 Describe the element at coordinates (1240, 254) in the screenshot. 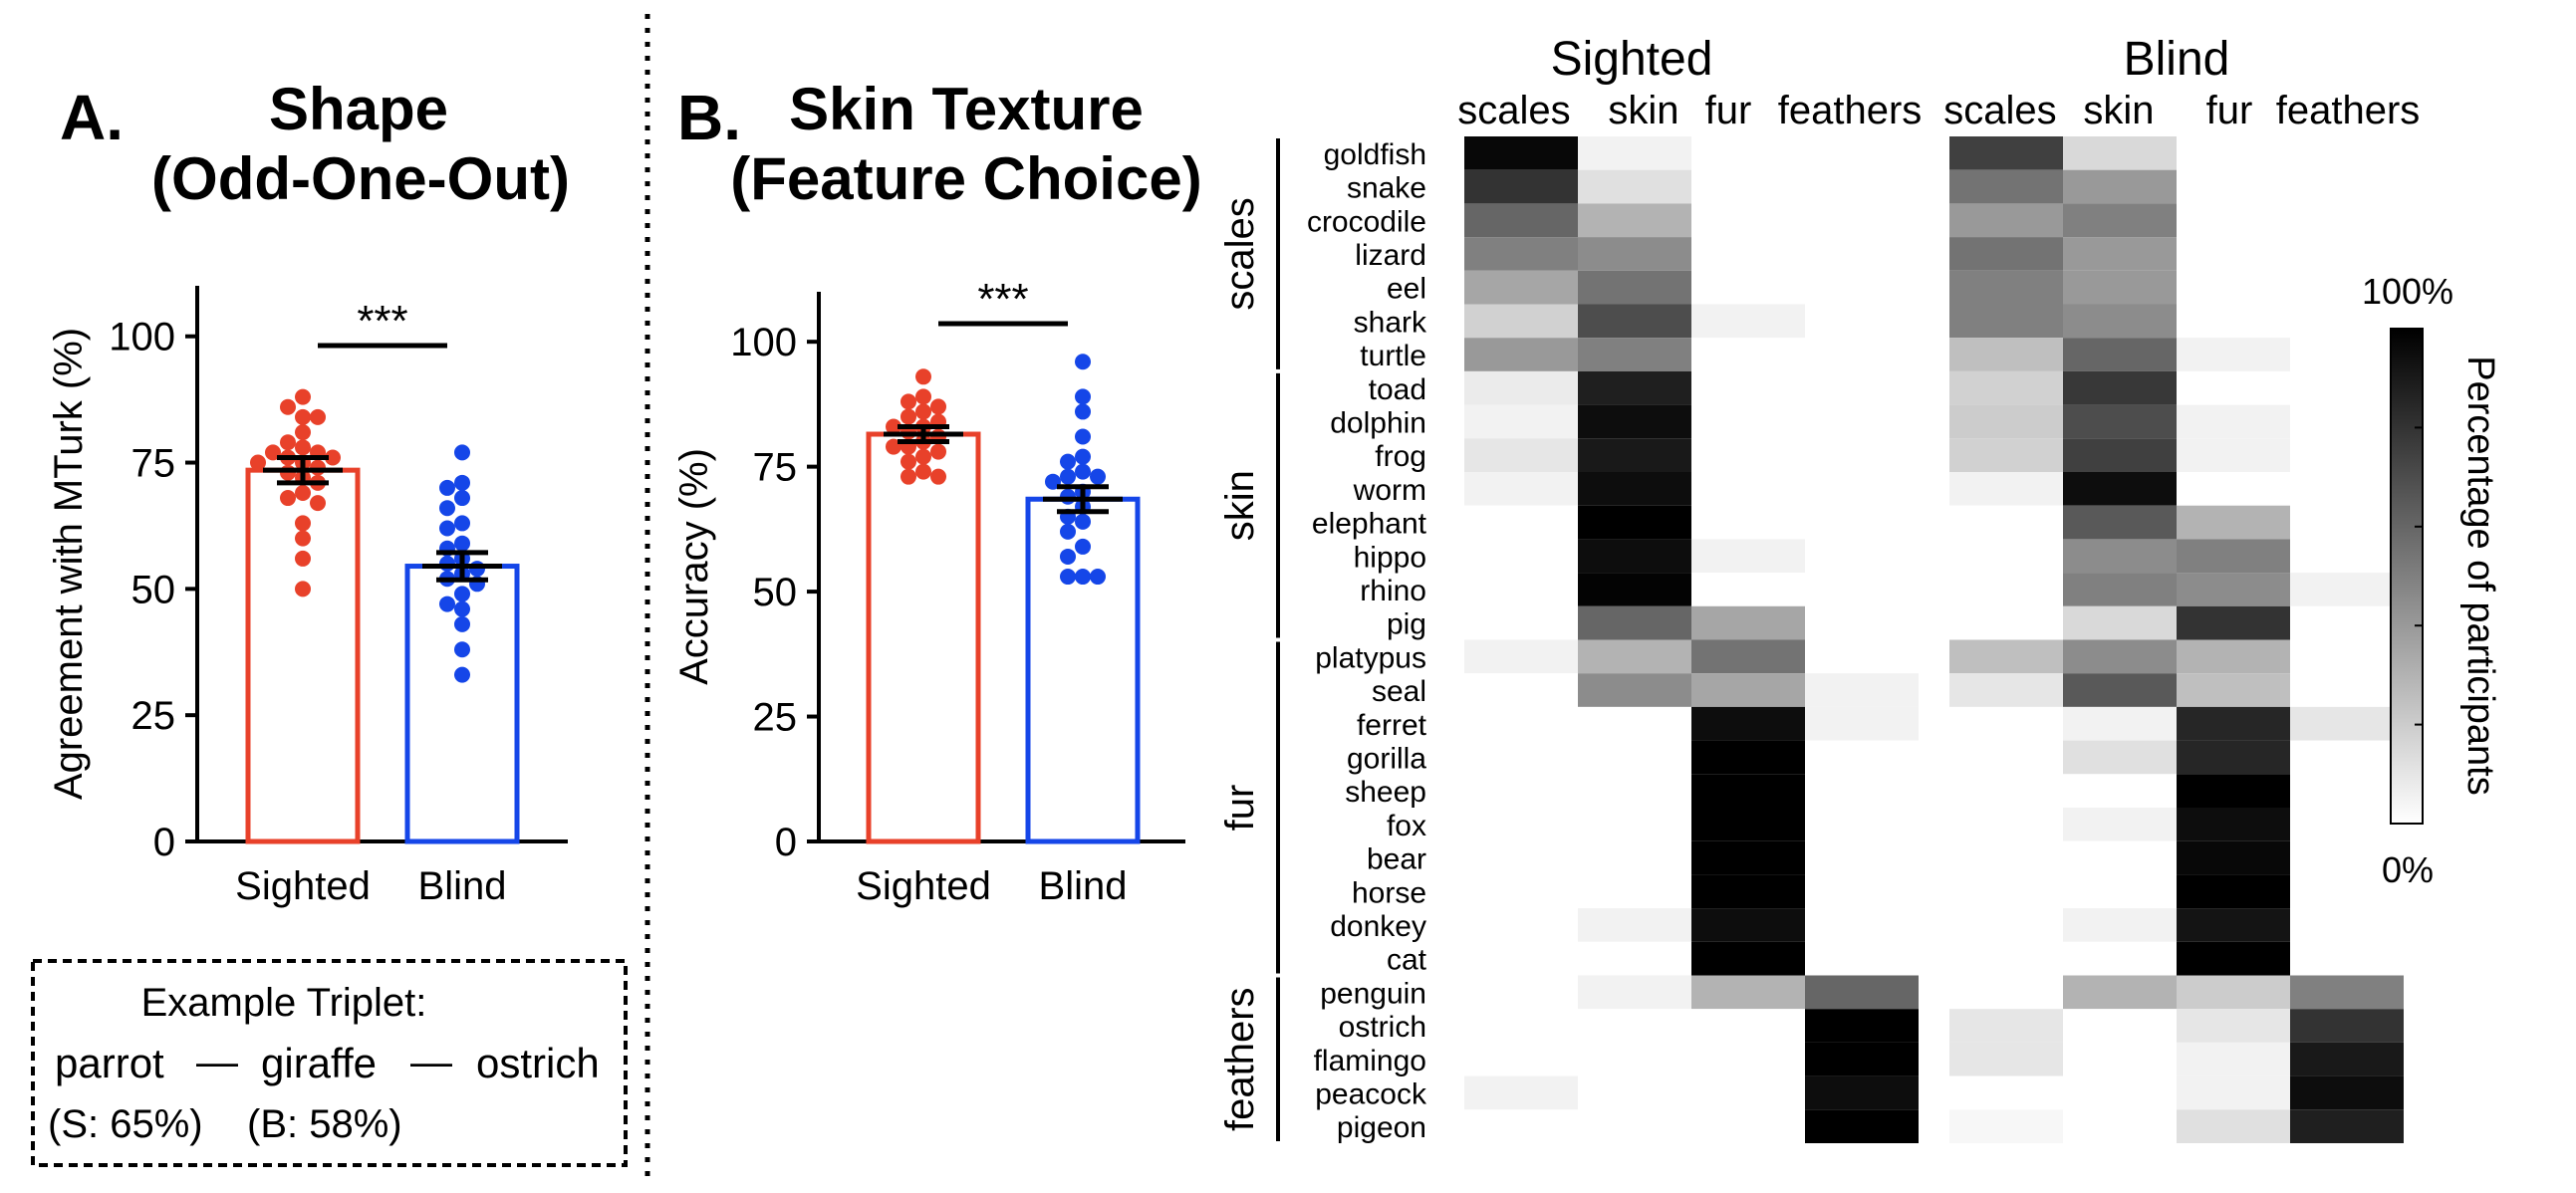

I see `heatmap-group-label: scales` at that location.